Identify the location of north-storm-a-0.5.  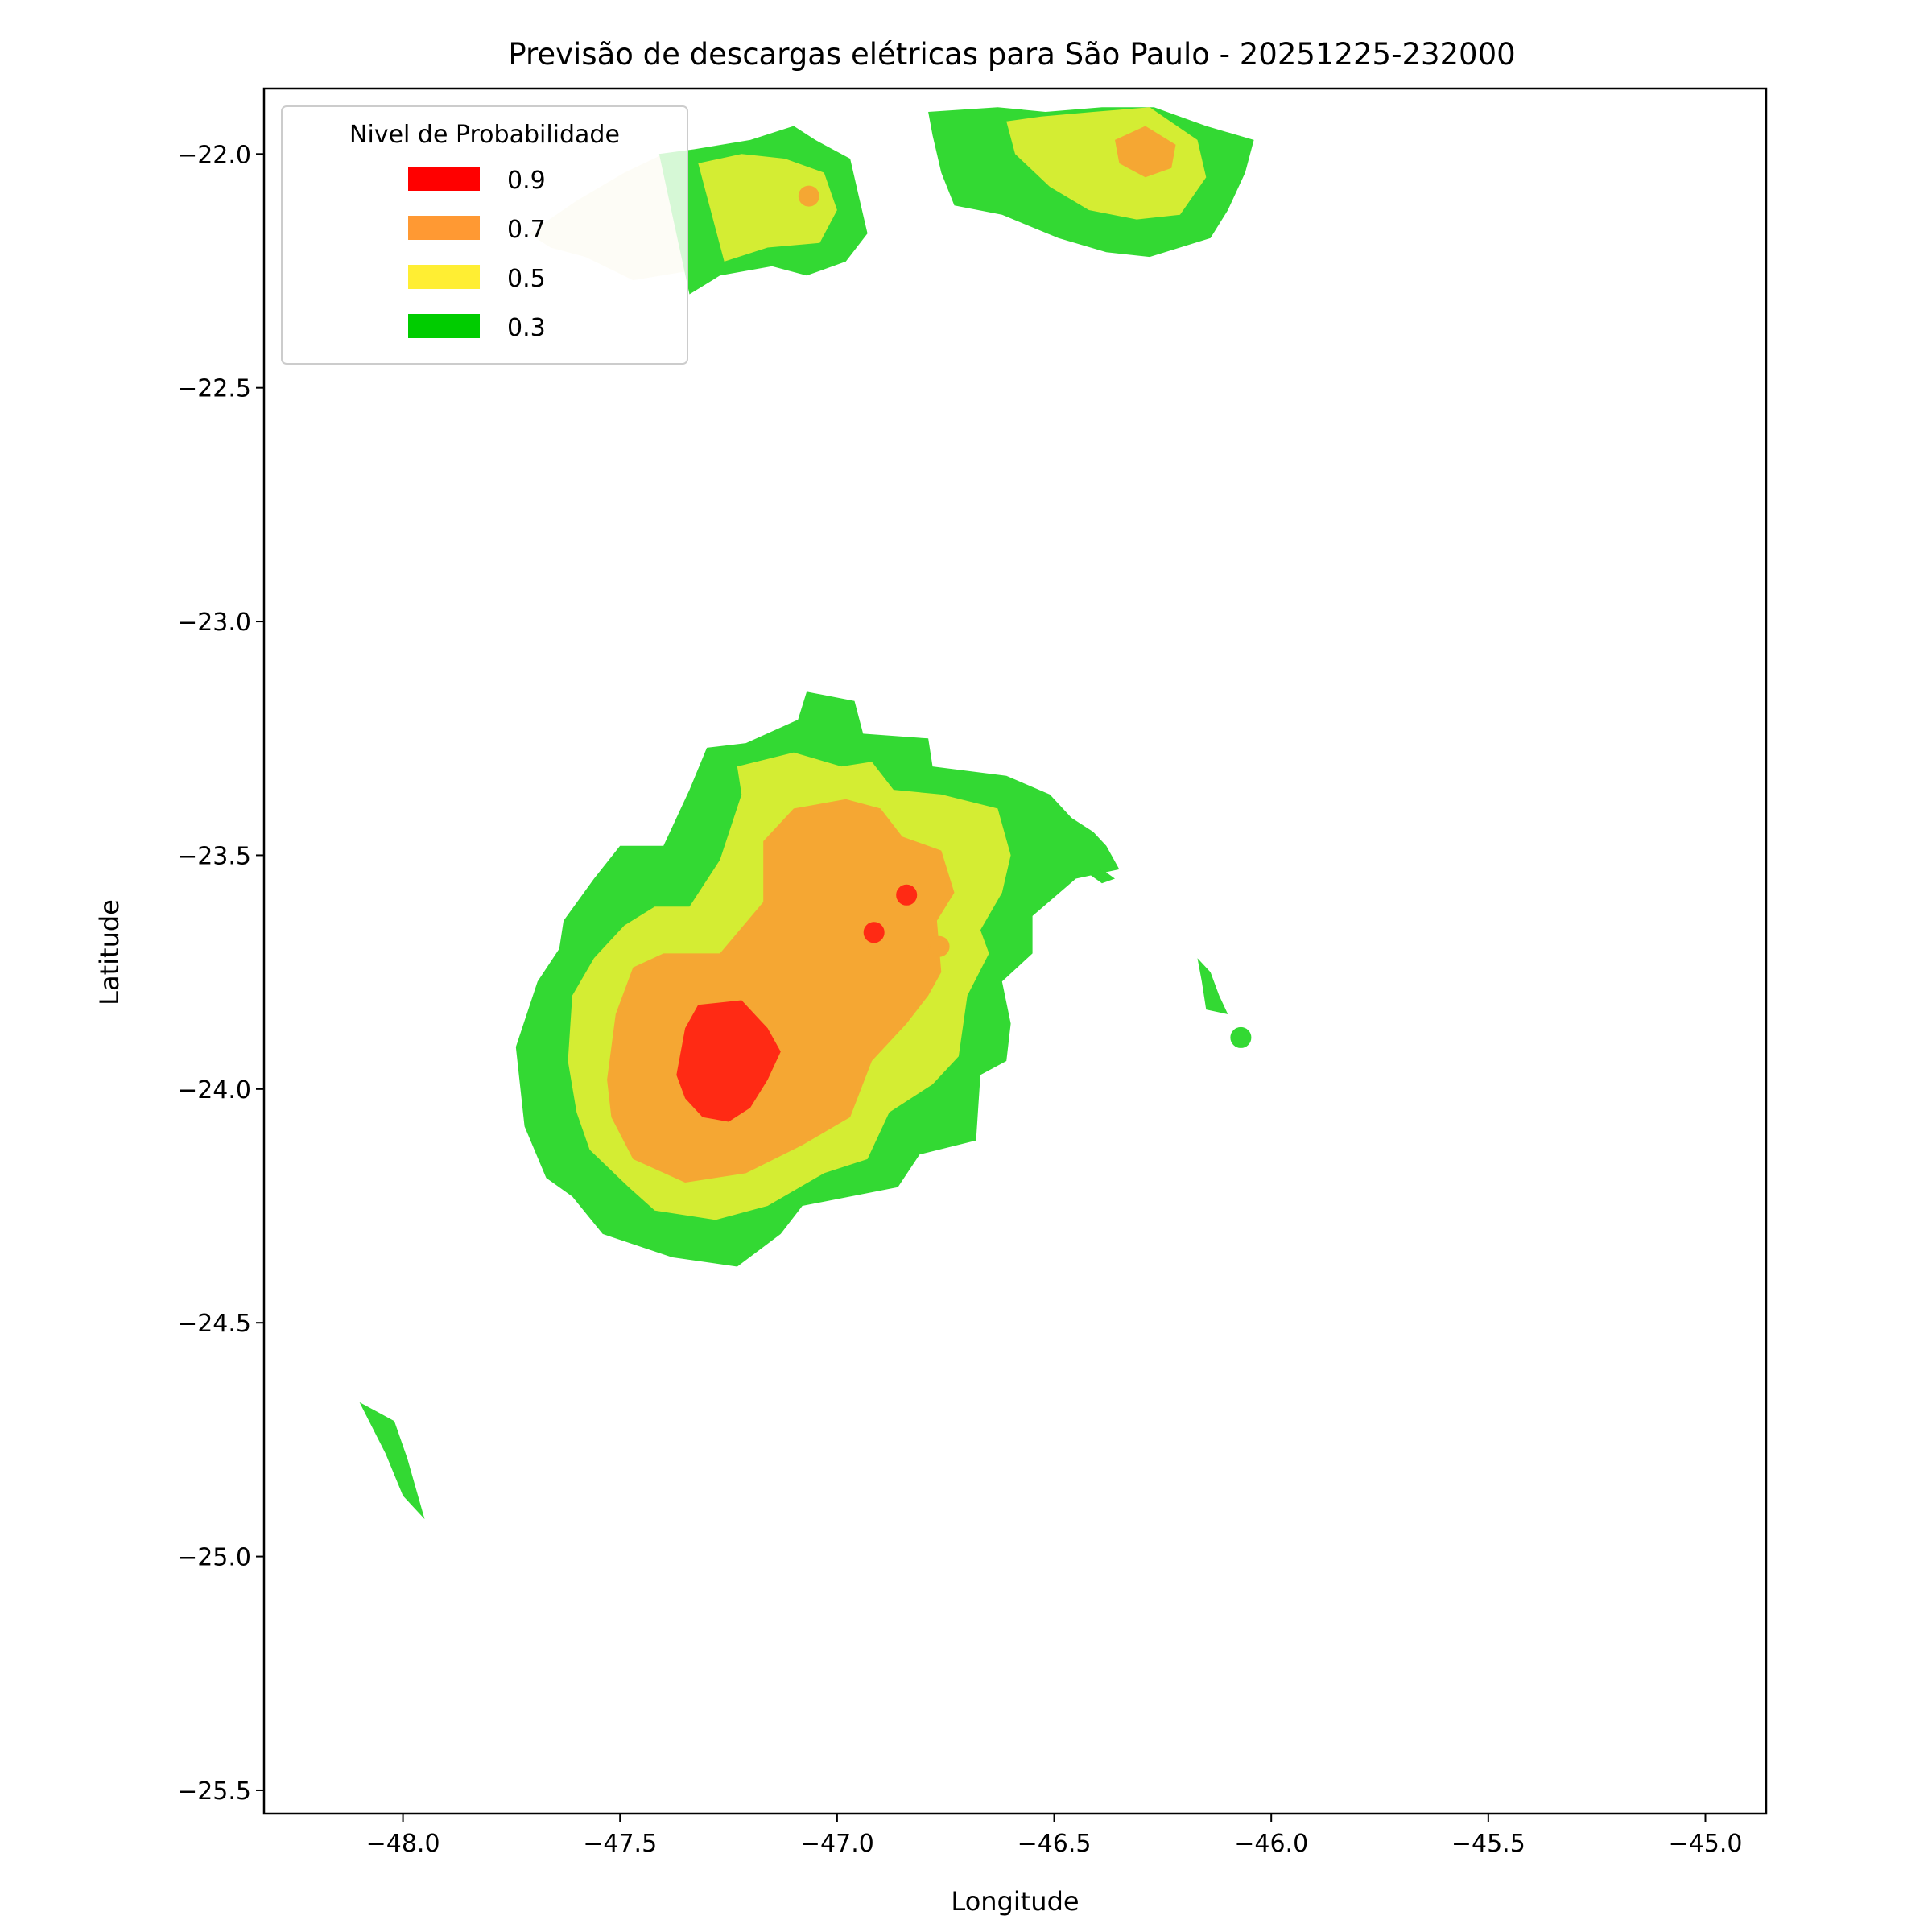
(767, 208).